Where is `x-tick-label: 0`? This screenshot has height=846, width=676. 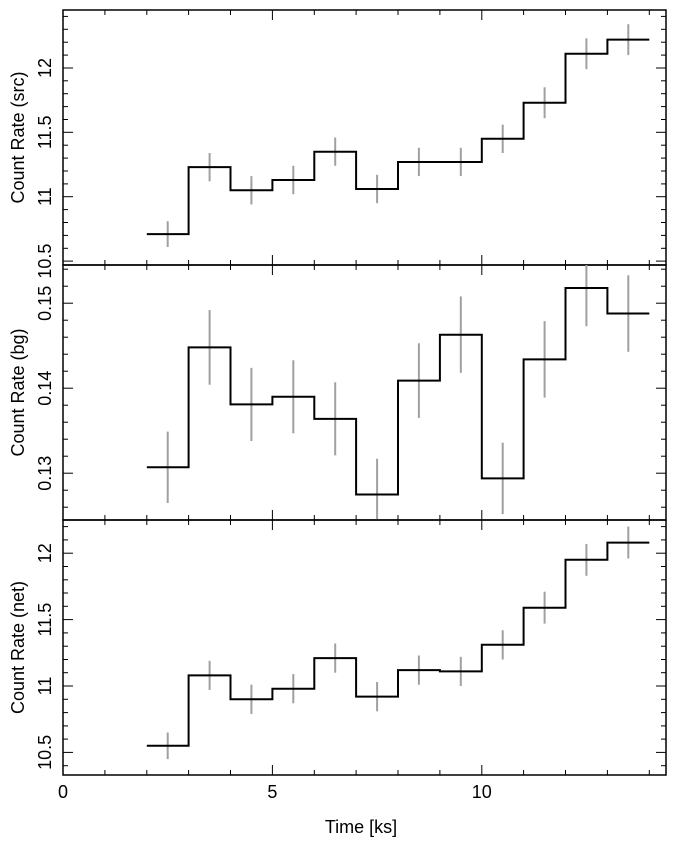
x-tick-label: 0 is located at coordinates (63, 792).